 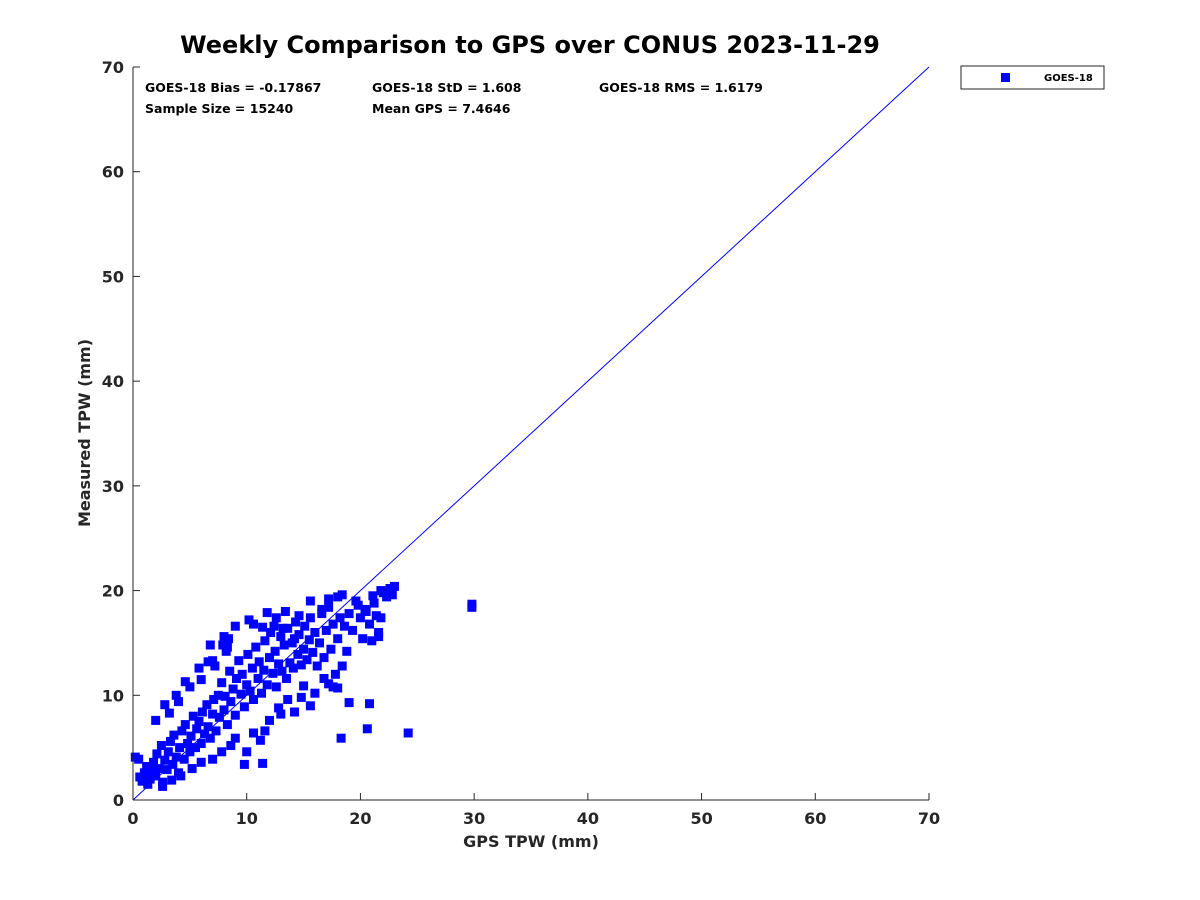 I want to click on y-tick-label: 30, so click(x=113, y=486).